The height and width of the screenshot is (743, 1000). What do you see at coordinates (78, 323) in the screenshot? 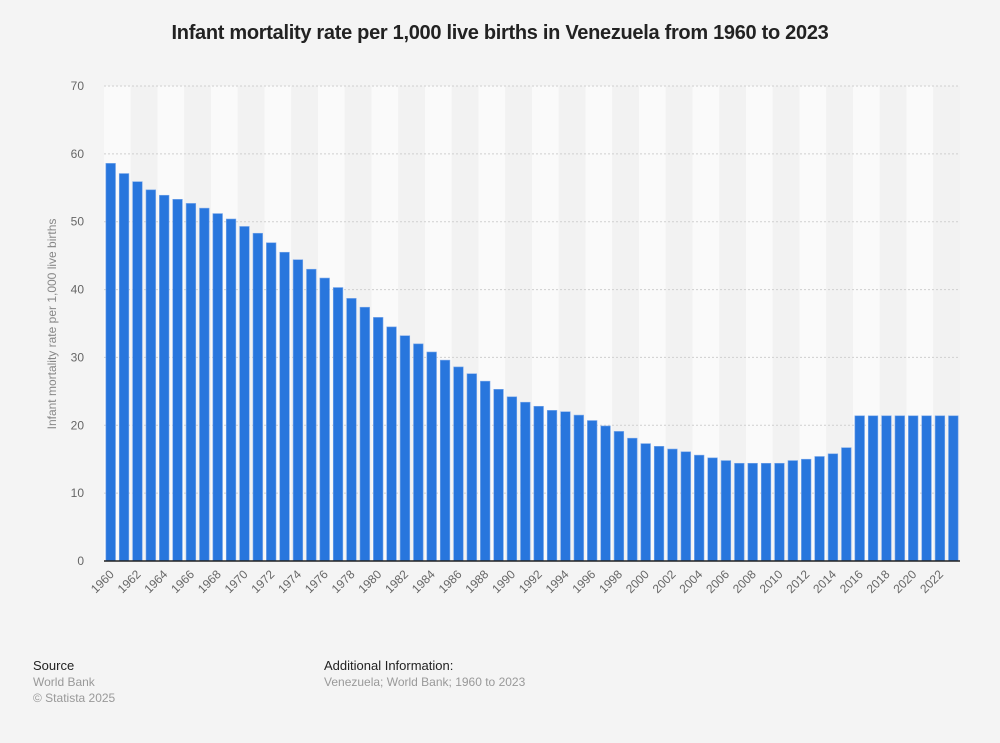
I see `y-axis-ticks: 0 10 20 30 40 50 60 70` at bounding box center [78, 323].